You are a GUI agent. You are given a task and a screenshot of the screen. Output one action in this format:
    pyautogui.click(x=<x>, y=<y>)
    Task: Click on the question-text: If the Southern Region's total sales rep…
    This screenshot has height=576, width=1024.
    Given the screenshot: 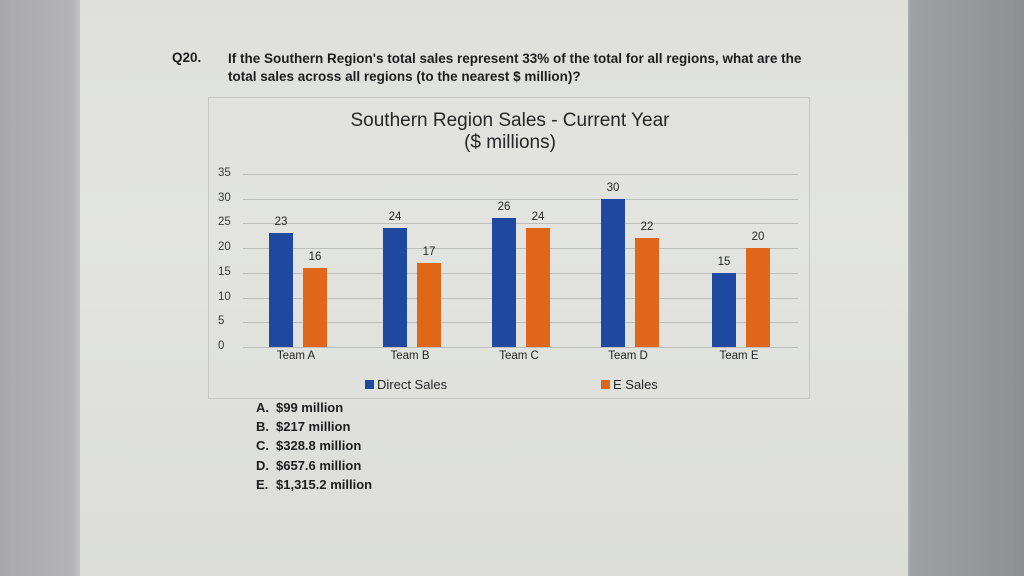 What is the action you would take?
    pyautogui.click(x=515, y=67)
    